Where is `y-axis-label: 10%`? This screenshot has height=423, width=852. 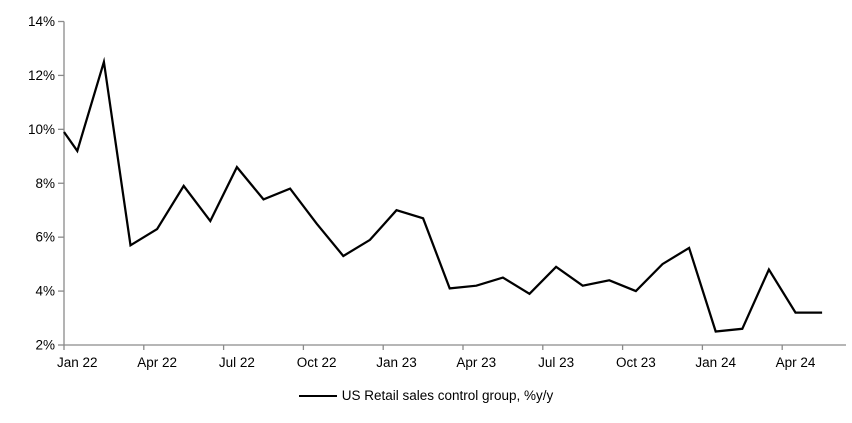 y-axis-label: 10% is located at coordinates (41, 129).